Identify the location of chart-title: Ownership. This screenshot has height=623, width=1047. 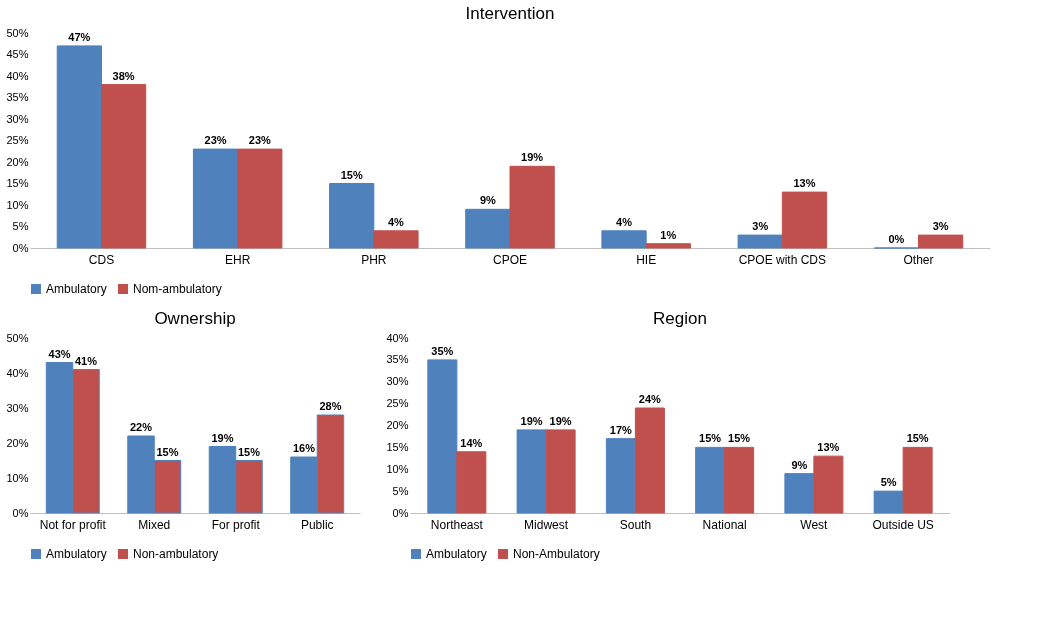
(195, 318).